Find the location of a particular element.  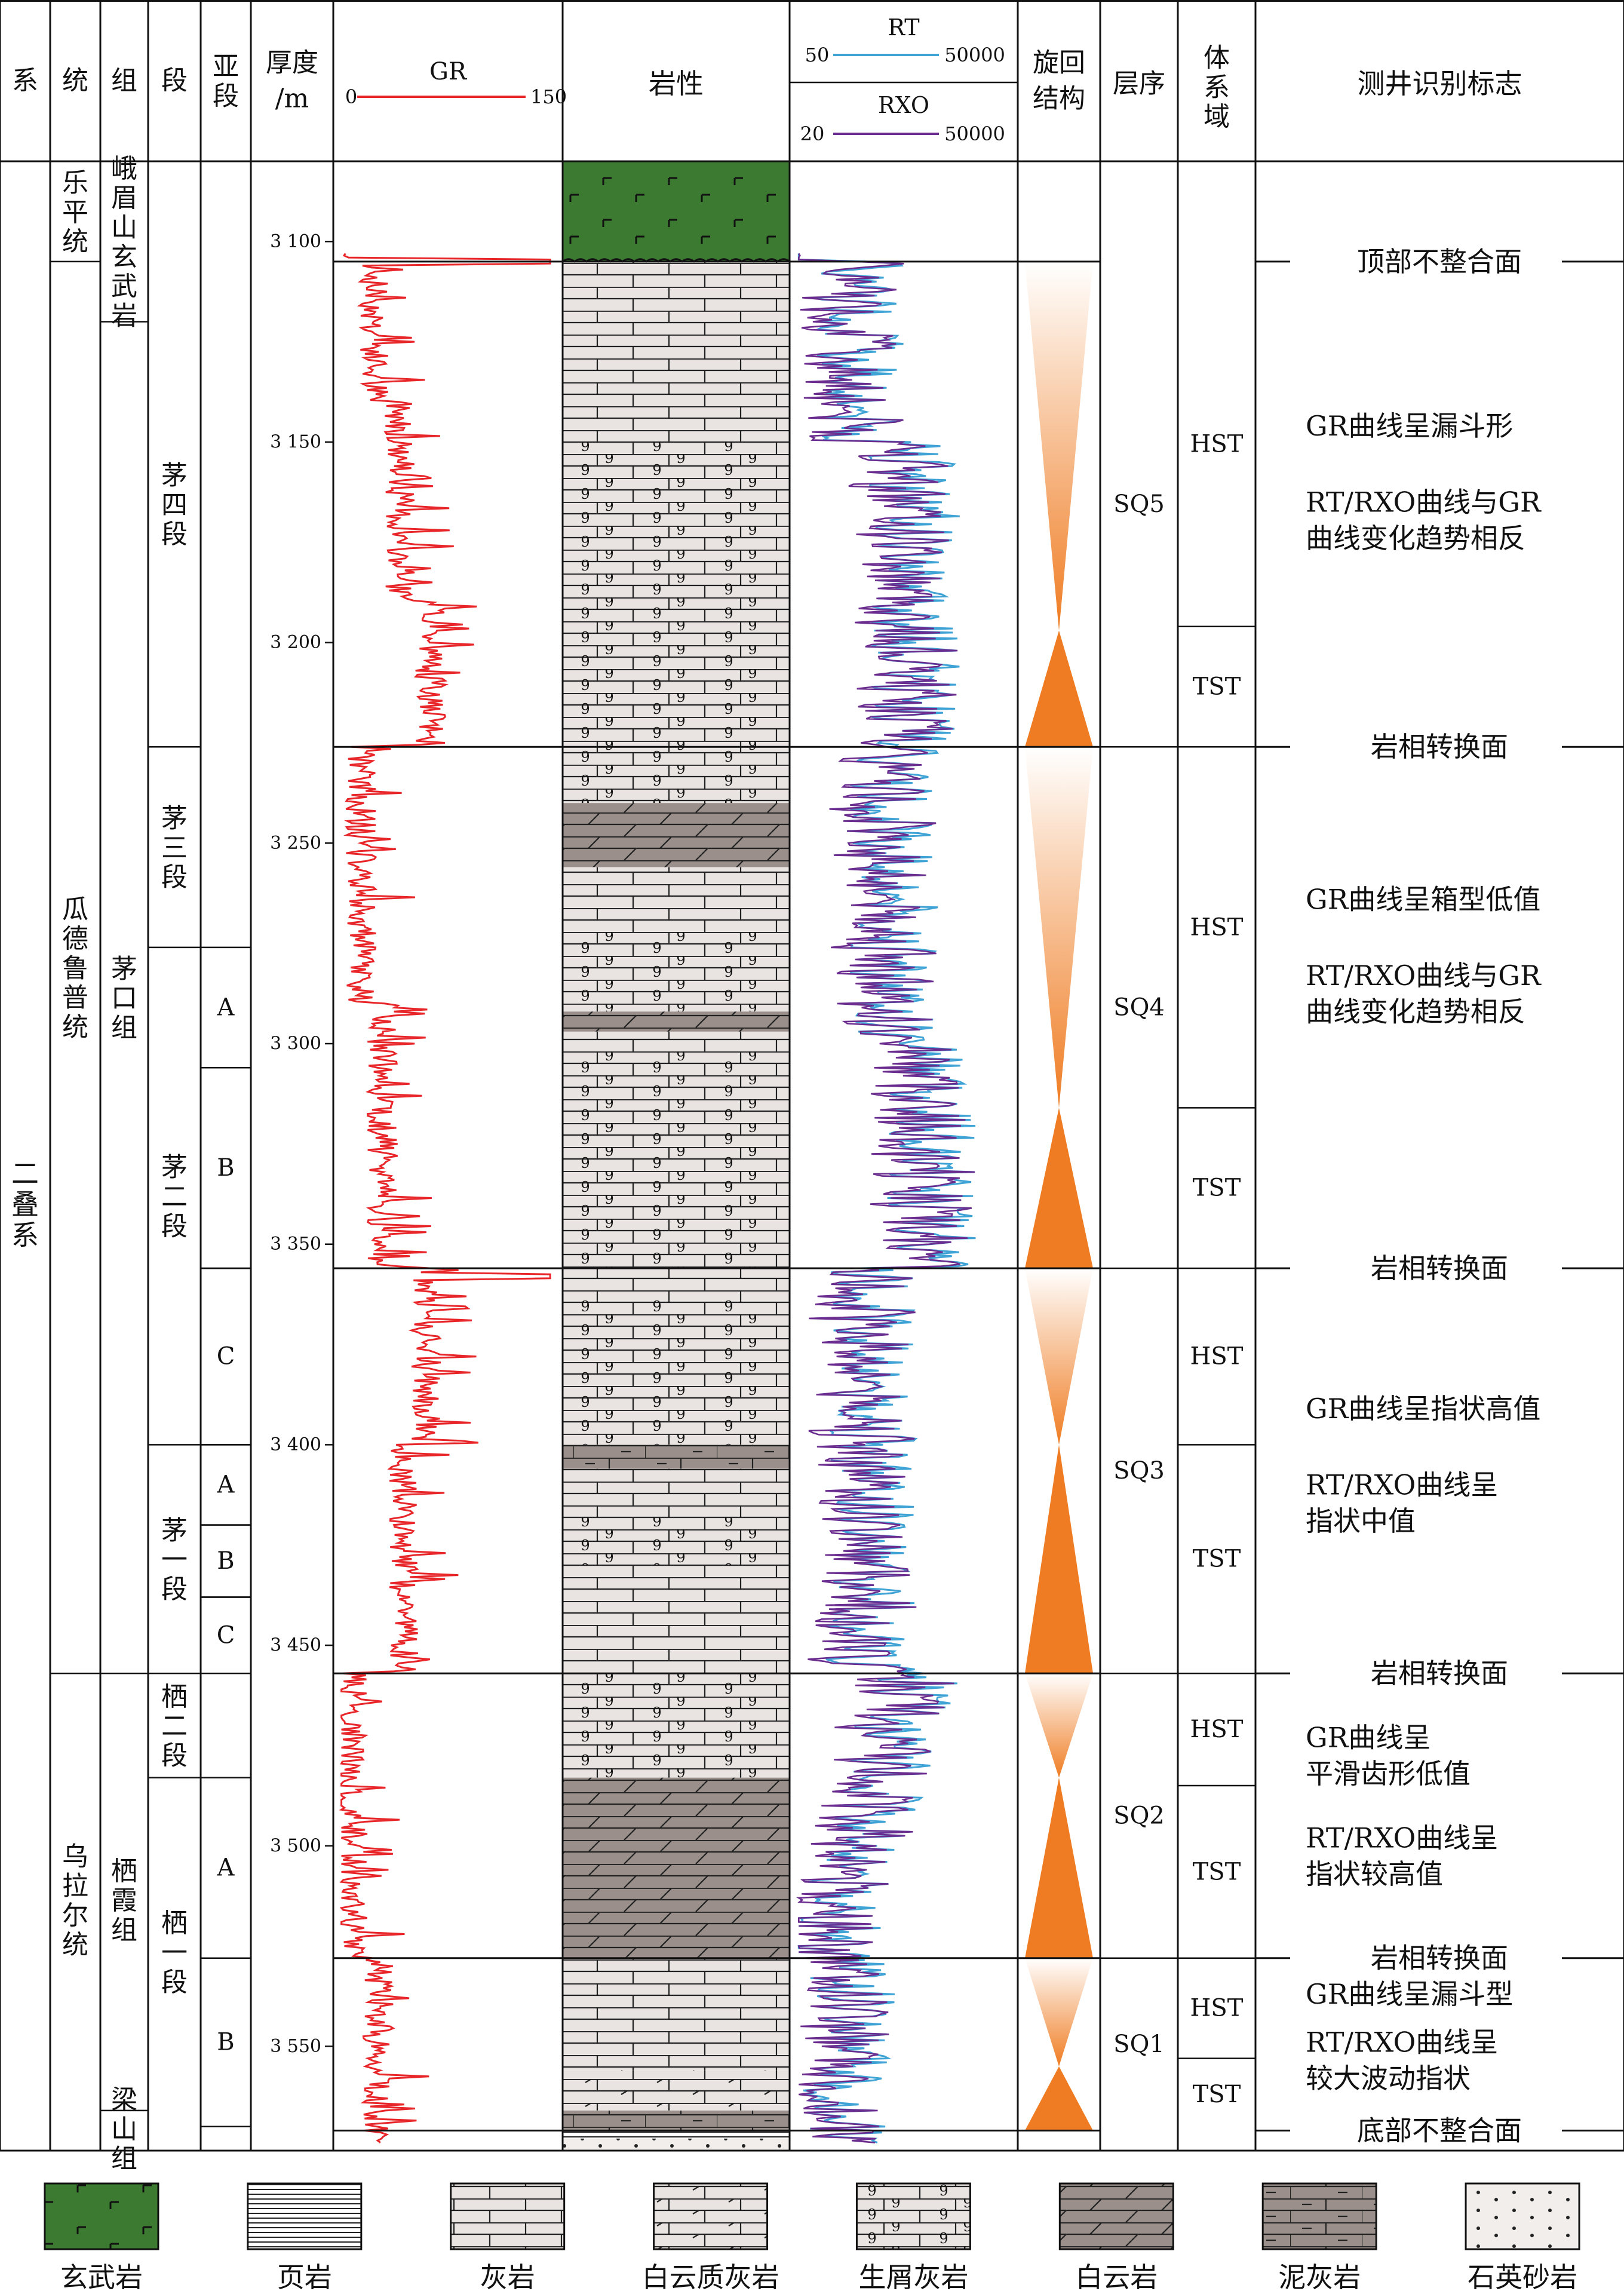

series-name: 乌拉尔统 is located at coordinates (75, 1900).